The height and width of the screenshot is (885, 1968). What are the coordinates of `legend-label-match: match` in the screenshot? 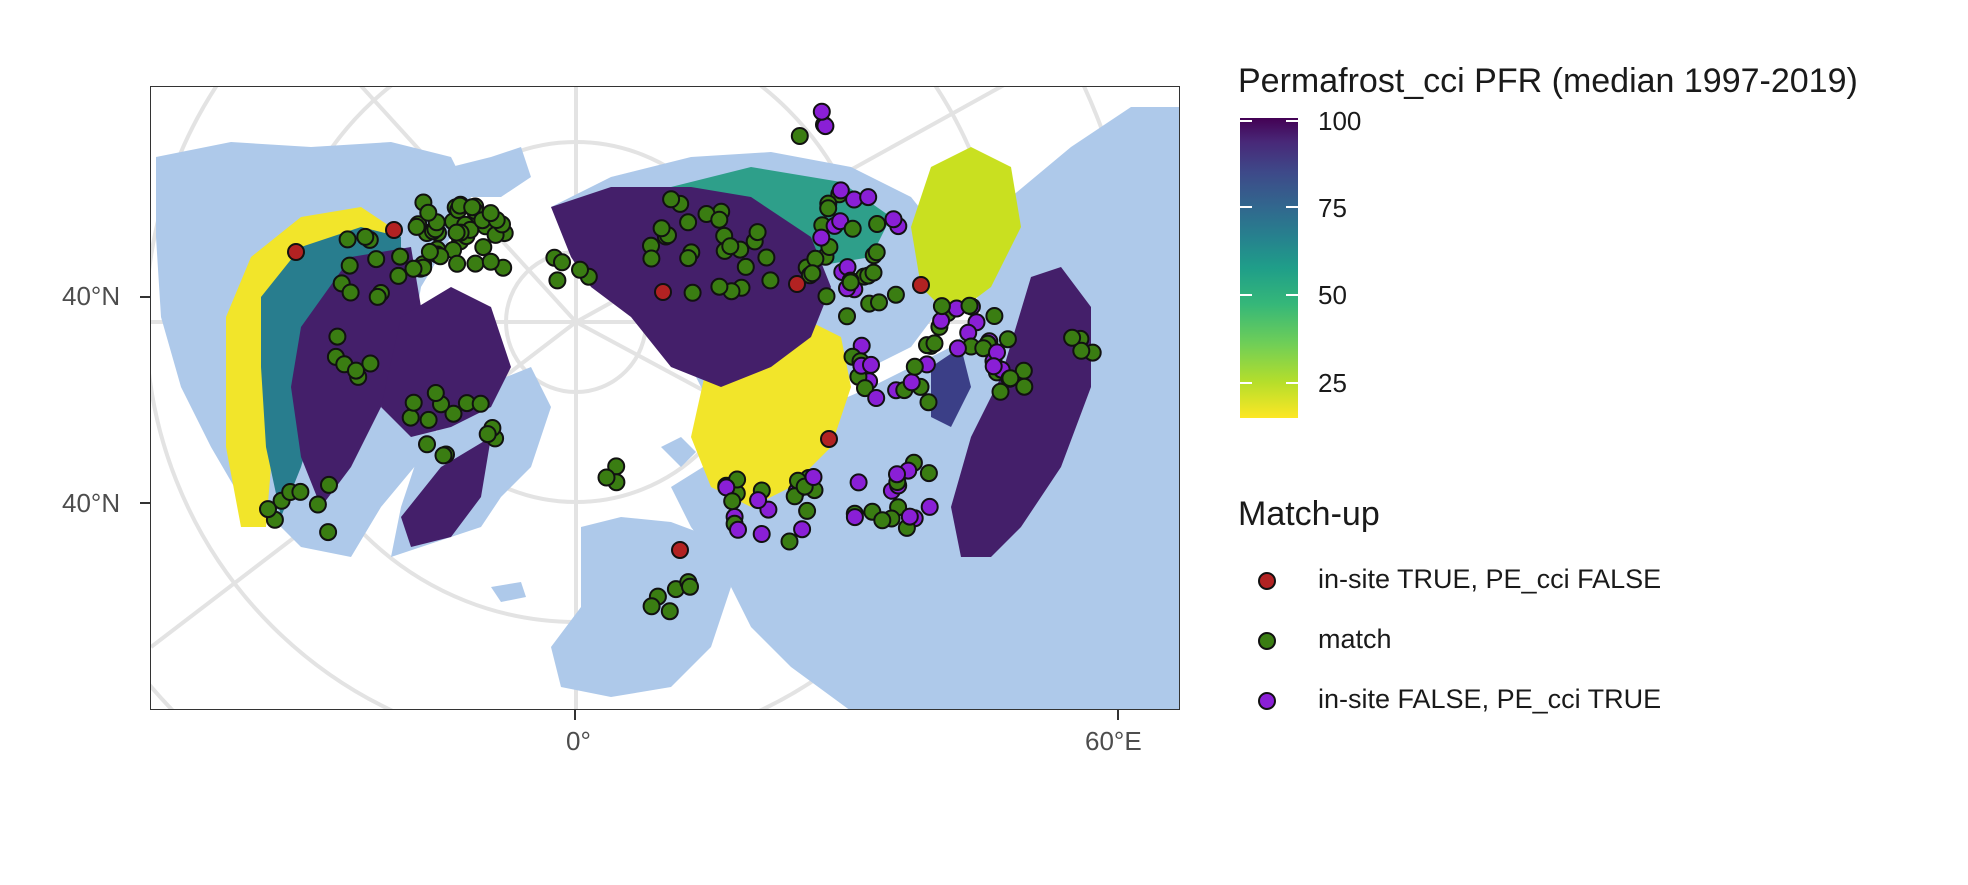 It's located at (1355, 639).